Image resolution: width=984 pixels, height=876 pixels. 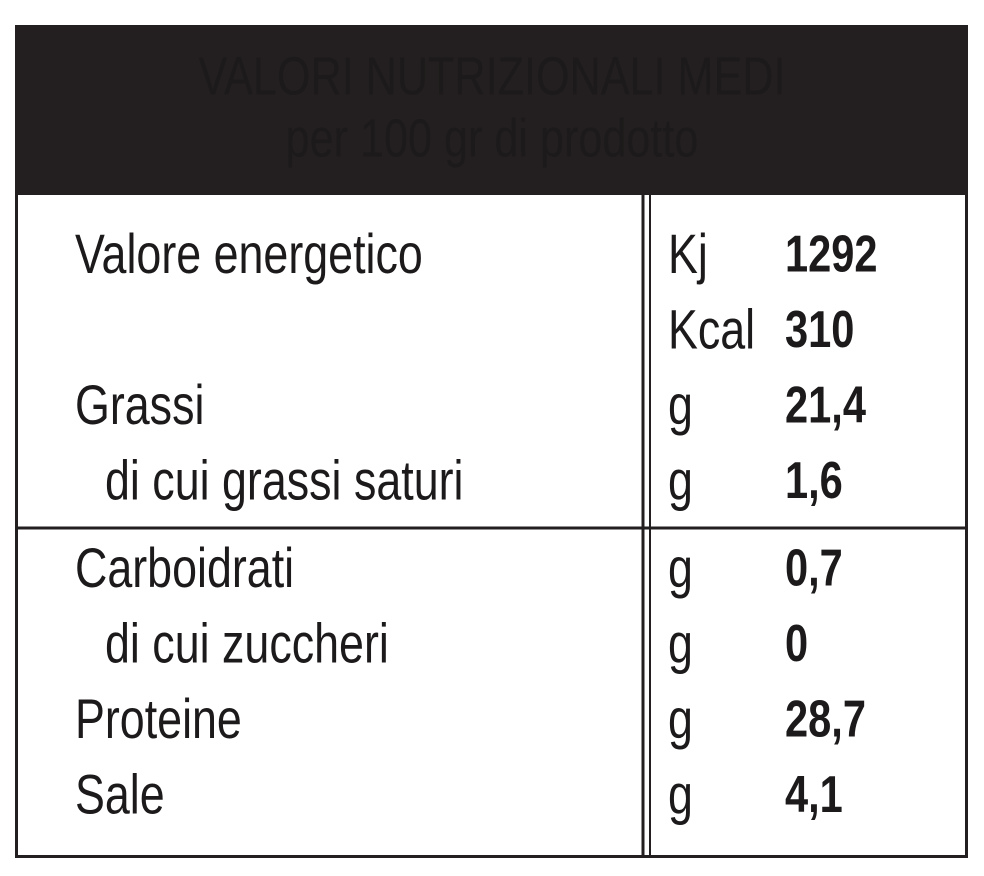 I want to click on row-label: Valore energetico, so click(x=249, y=253).